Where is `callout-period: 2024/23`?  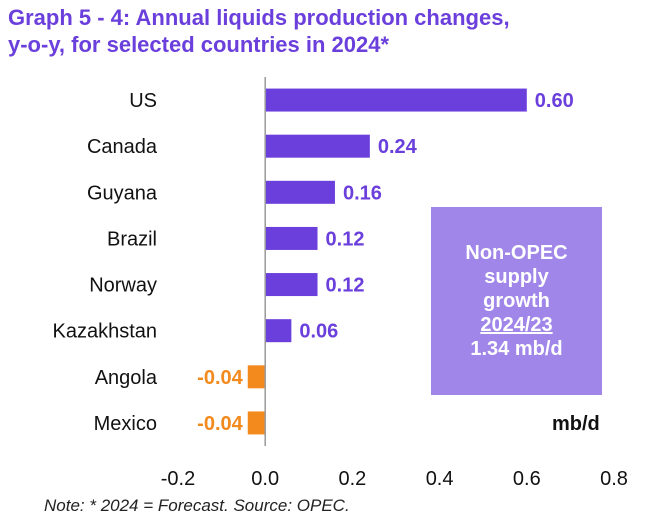 callout-period: 2024/23 is located at coordinates (516, 325).